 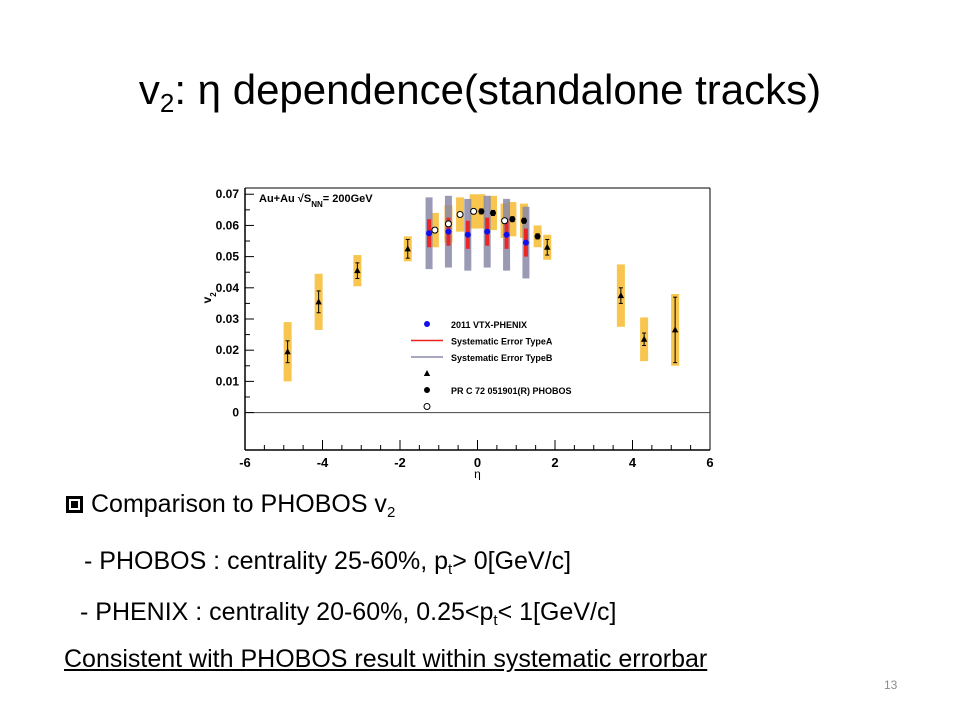 I want to click on y-tick-label: 0.03, so click(x=228, y=319).